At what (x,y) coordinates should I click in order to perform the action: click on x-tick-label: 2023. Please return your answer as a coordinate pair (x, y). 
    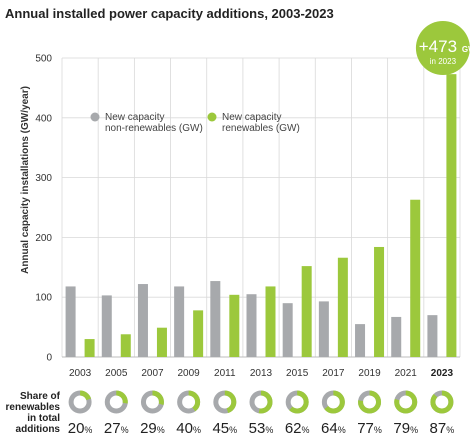
    Looking at the image, I should click on (442, 373).